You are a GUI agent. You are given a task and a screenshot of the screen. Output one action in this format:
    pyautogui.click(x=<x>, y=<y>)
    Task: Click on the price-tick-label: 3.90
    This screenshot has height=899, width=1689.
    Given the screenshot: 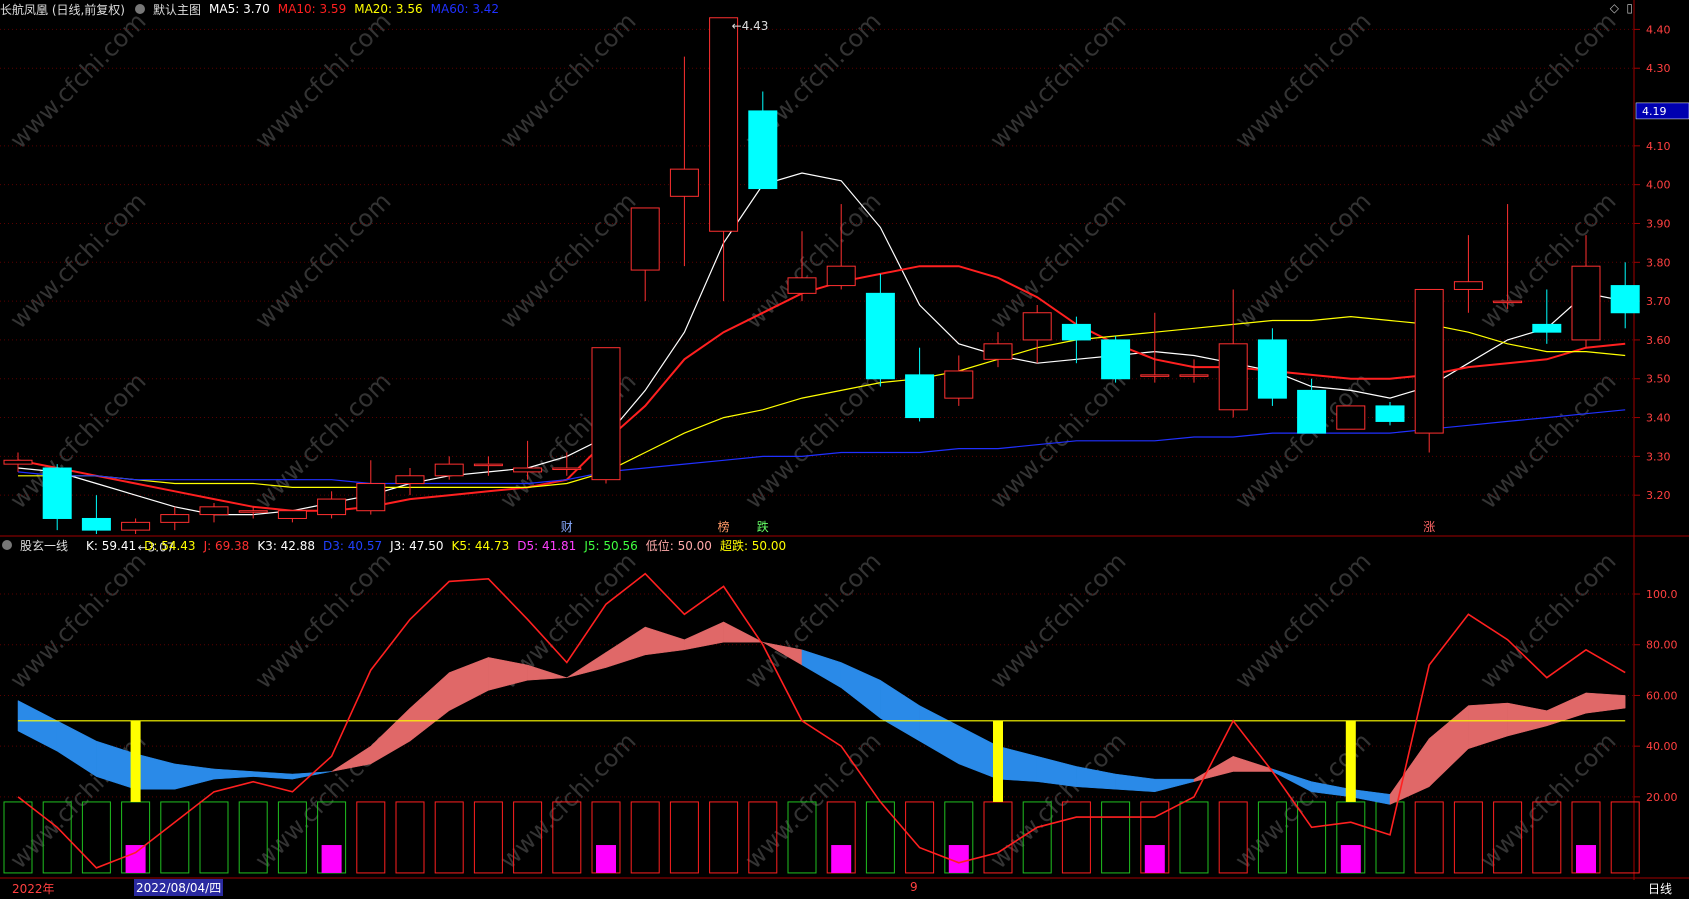 What is the action you would take?
    pyautogui.click(x=1658, y=223)
    